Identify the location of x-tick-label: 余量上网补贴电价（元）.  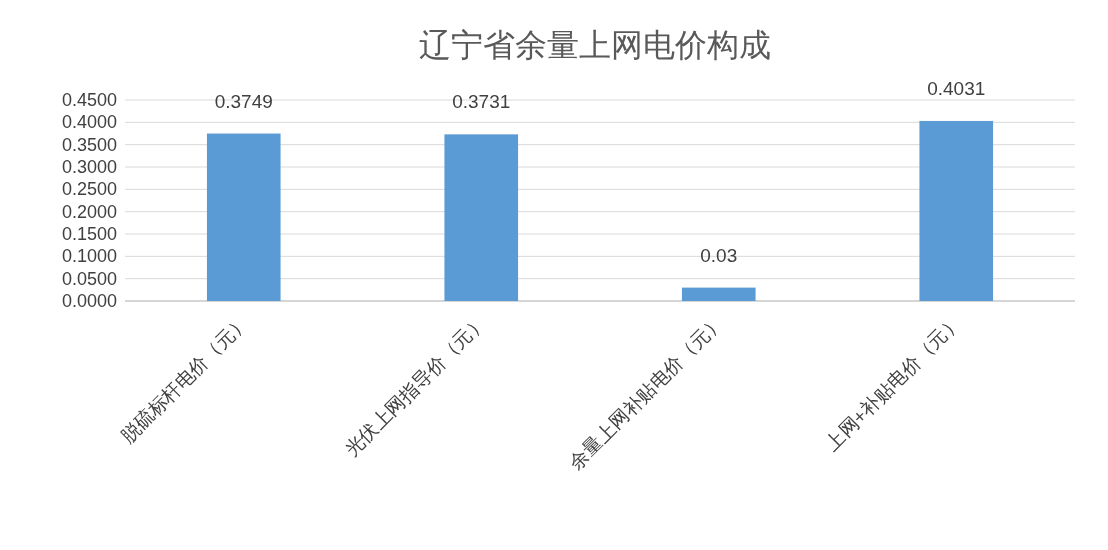
(646, 392).